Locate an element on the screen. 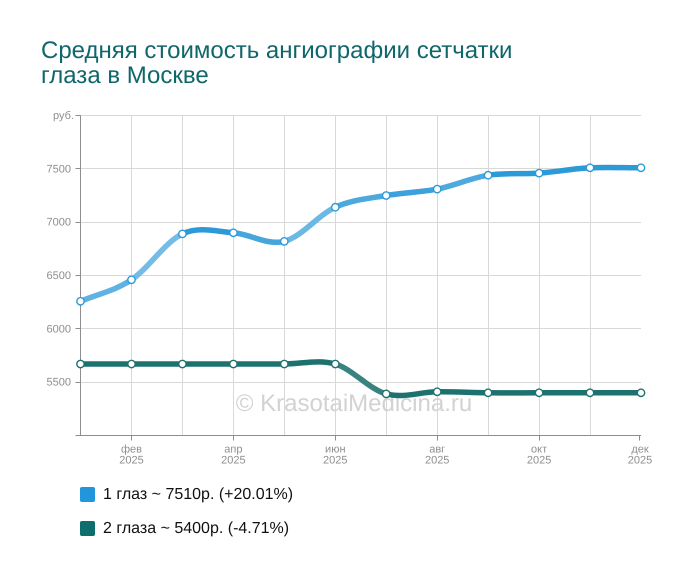  svg-text: окт is located at coordinates (539, 450).